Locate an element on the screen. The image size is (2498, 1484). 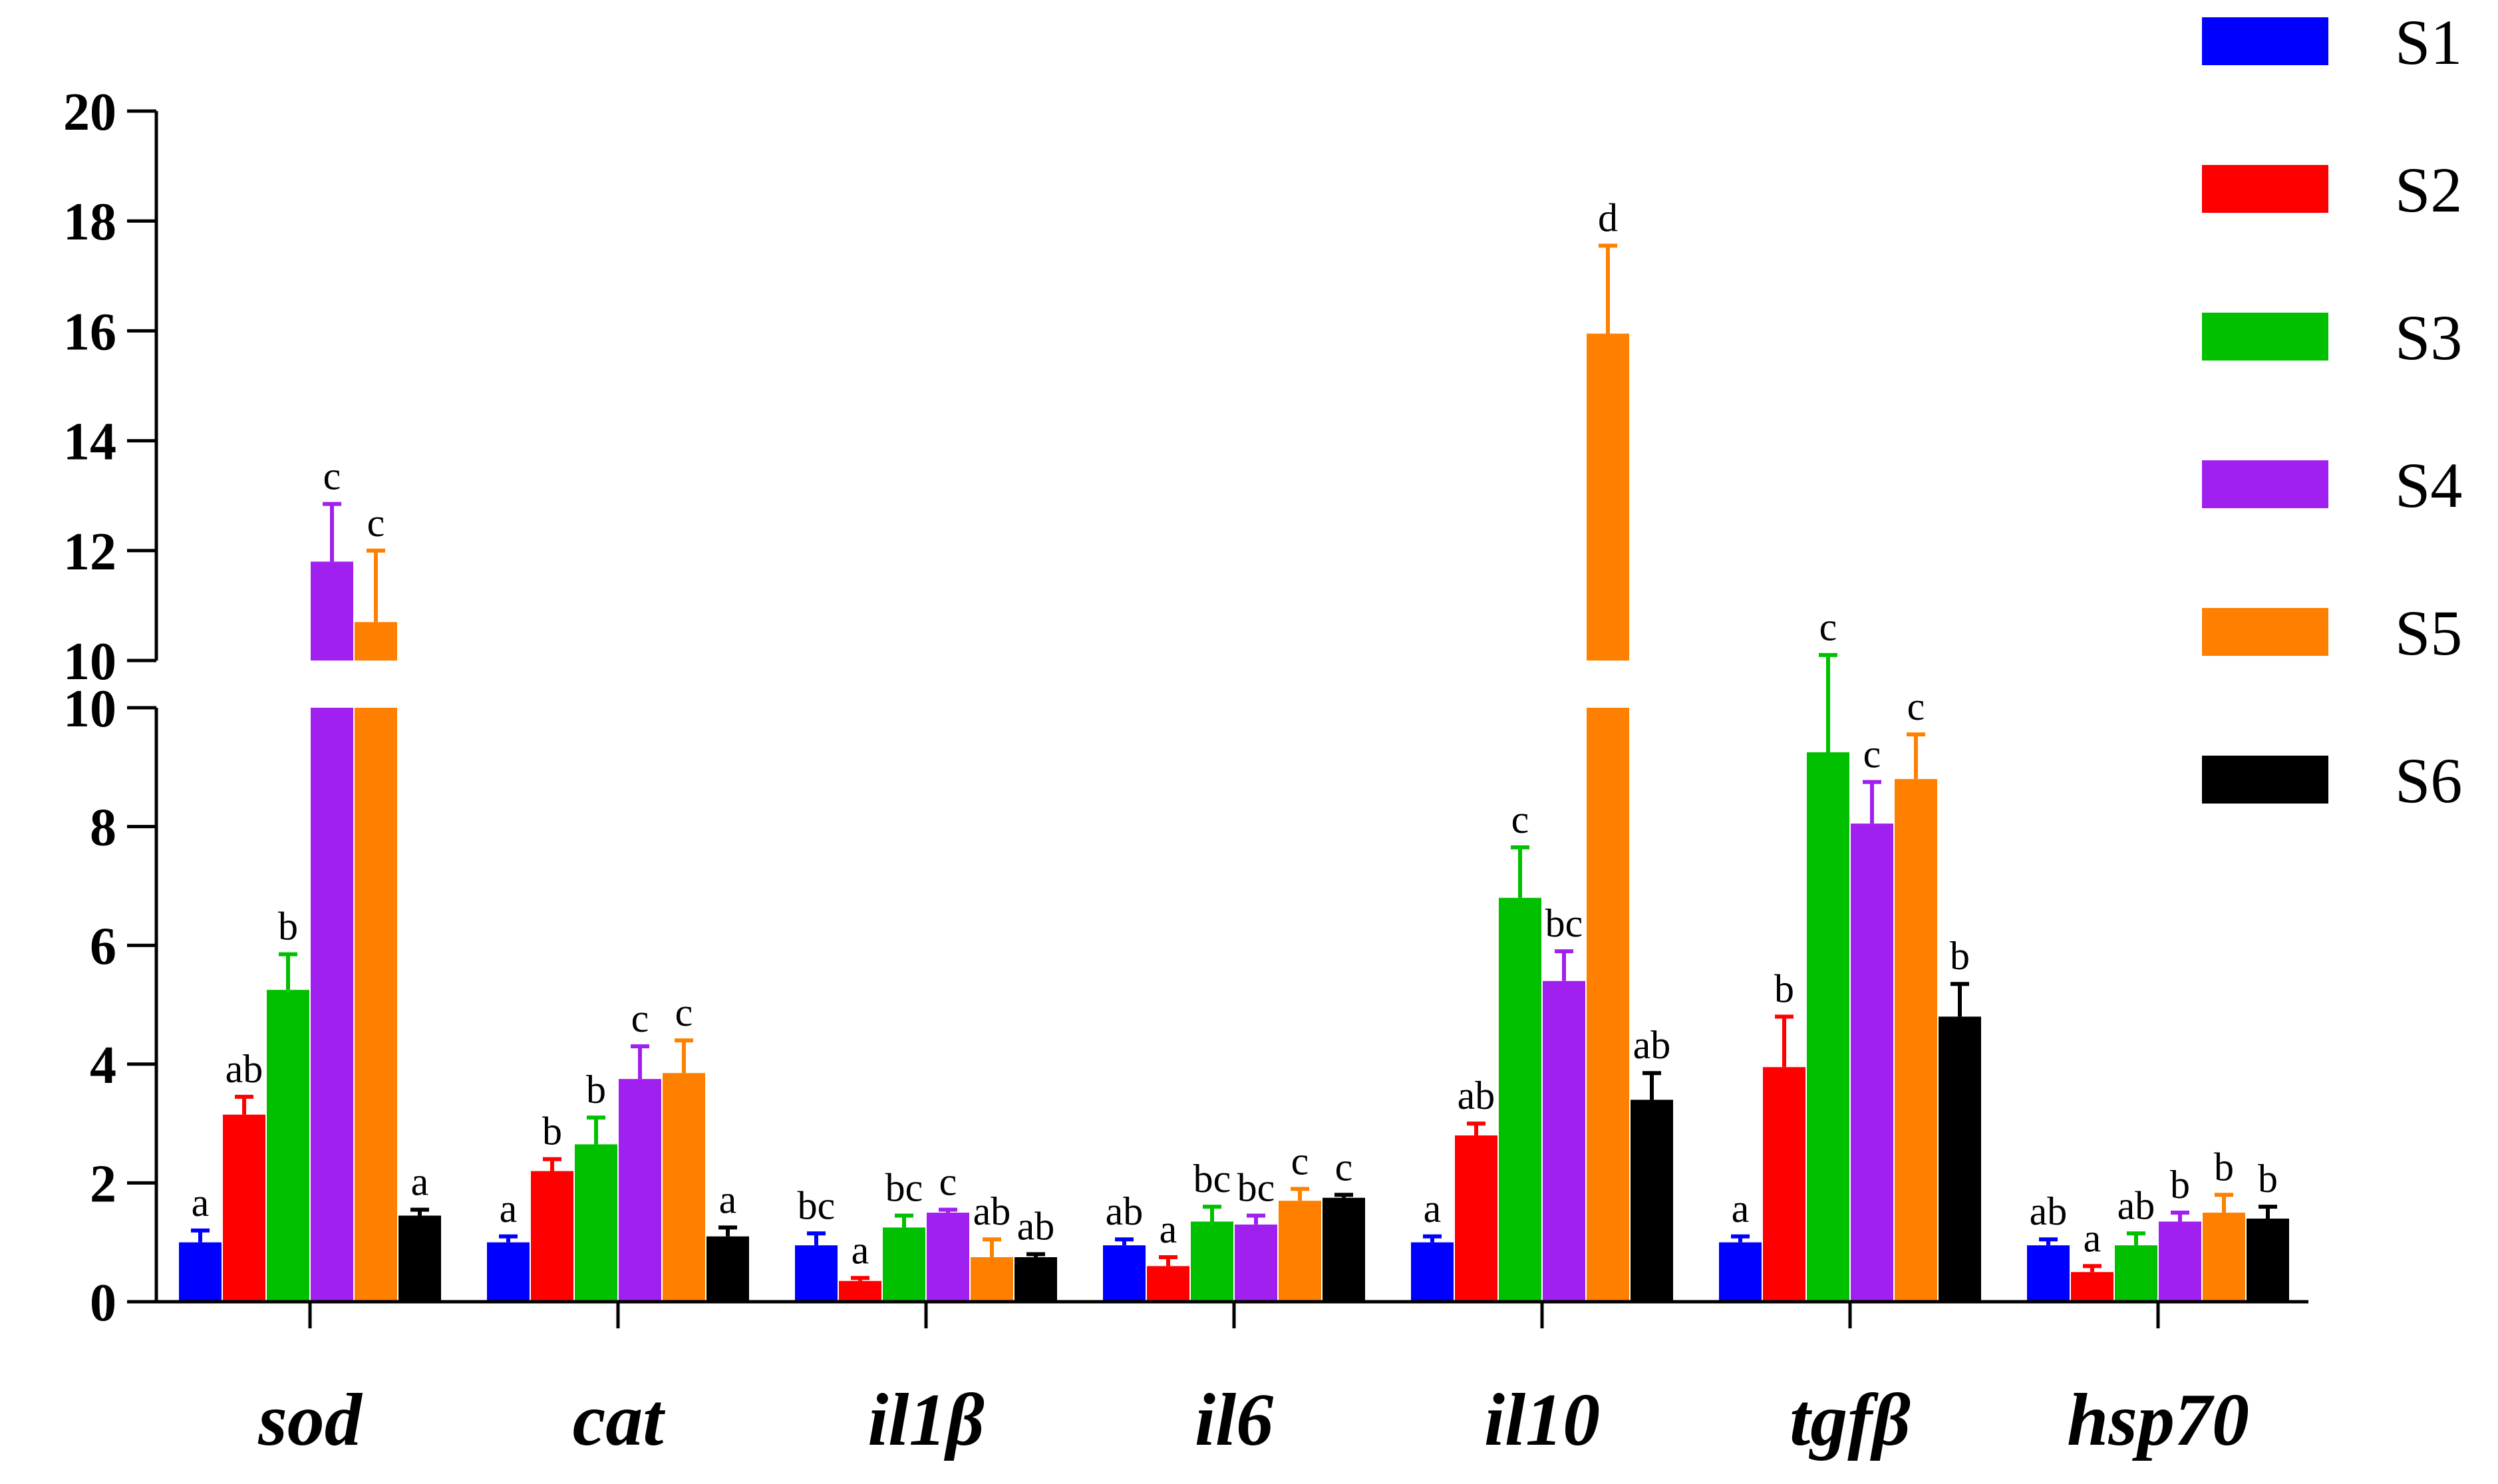
y-tick-label-lower-4: 4 is located at coordinates (103, 1065).